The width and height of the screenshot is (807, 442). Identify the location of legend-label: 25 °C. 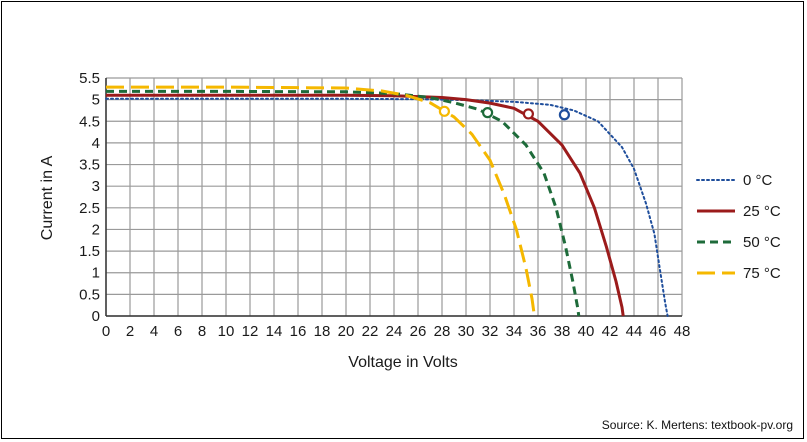
(762, 211).